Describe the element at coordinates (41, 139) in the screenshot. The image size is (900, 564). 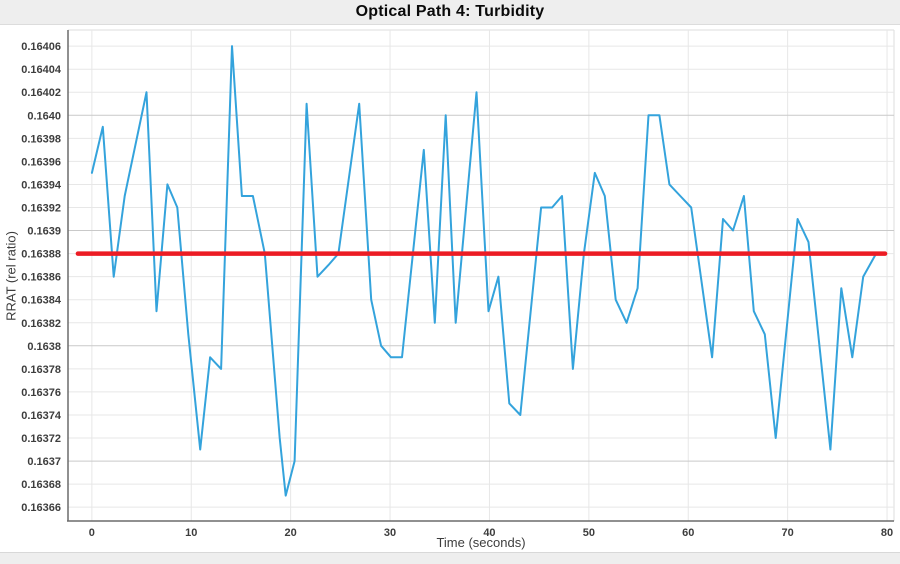
I see `y-tick-label: 0.16398` at that location.